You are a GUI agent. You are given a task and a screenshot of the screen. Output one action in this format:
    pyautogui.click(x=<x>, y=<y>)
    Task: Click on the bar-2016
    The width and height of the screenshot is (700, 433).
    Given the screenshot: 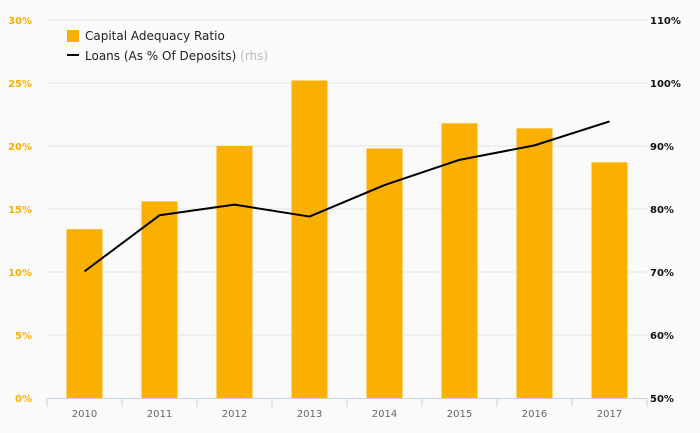 What is the action you would take?
    pyautogui.click(x=534, y=263)
    